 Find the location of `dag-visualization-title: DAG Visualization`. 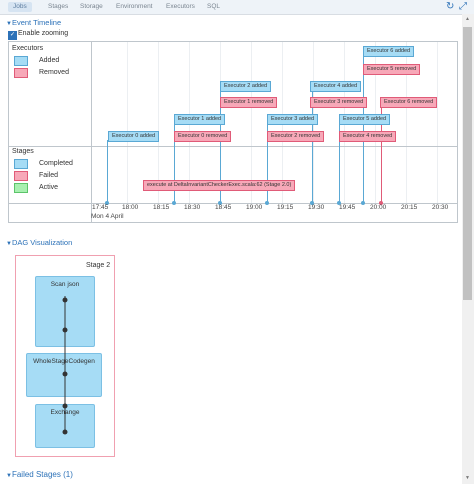

dag-visualization-title: DAG Visualization is located at coordinates (42, 242).